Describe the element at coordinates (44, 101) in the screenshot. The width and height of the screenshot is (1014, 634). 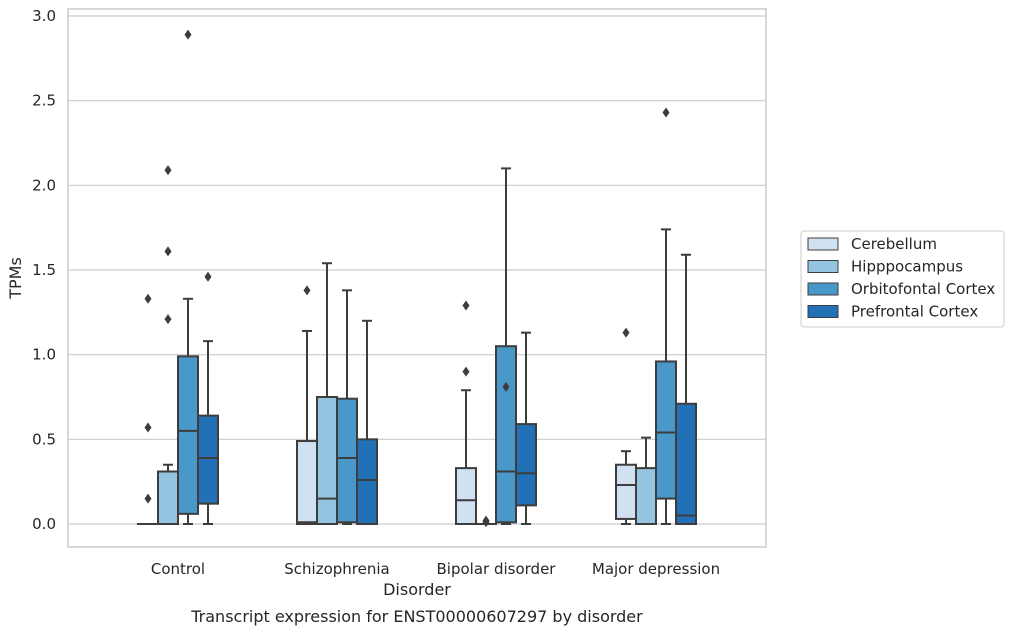
I see `y-tick-label: 2.5` at that location.